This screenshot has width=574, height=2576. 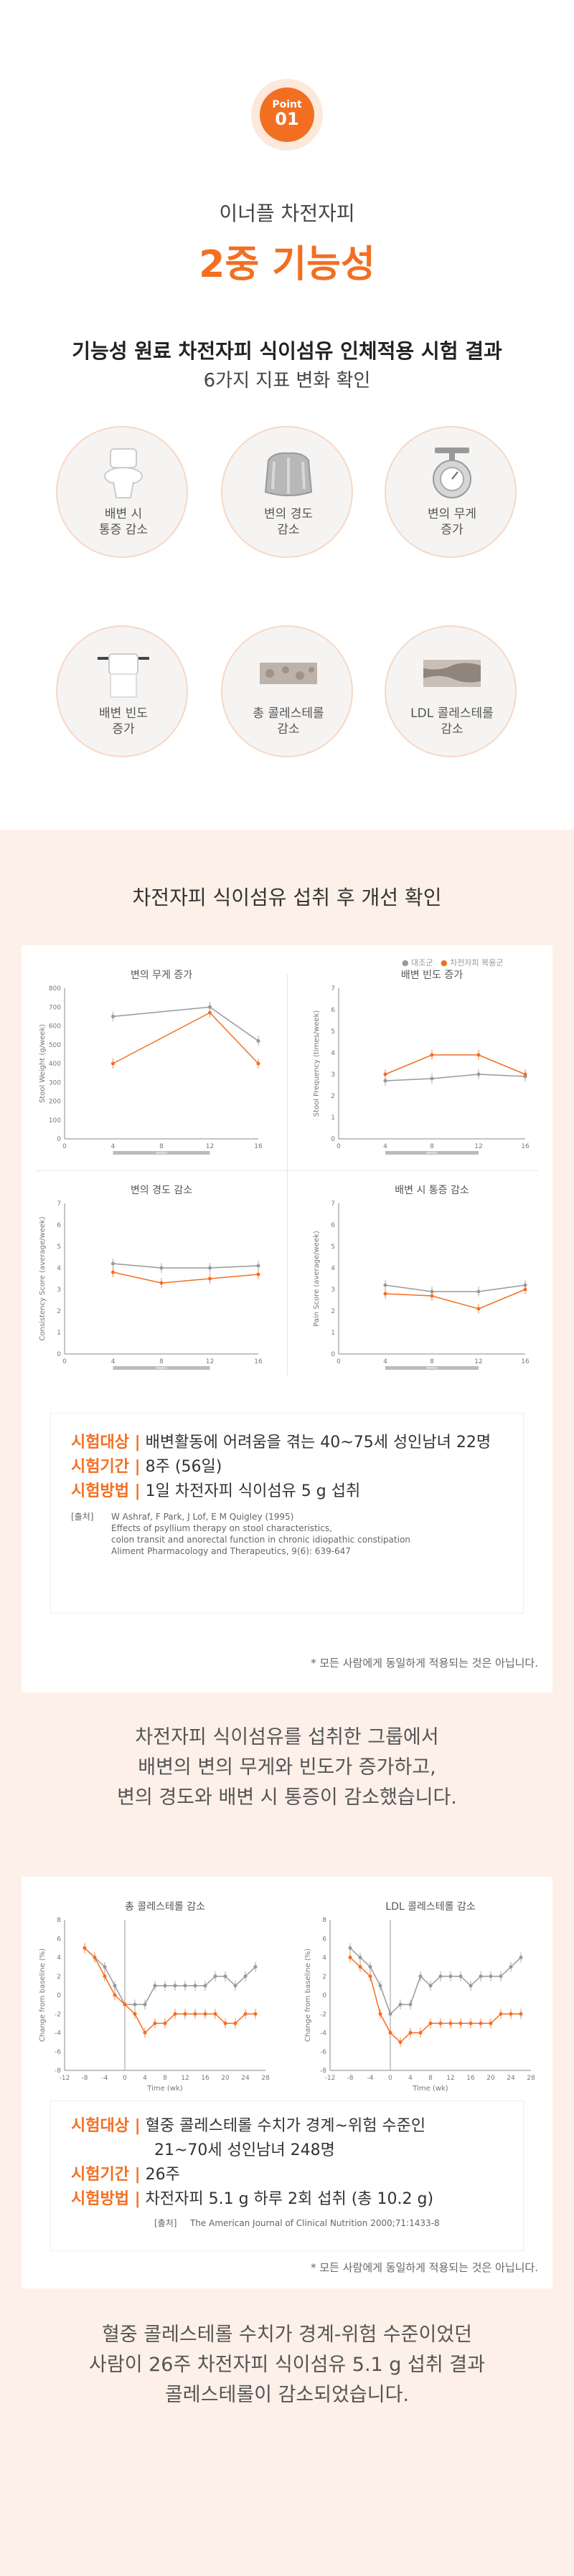 I want to click on y-tick-label: -8, so click(x=58, y=2071).